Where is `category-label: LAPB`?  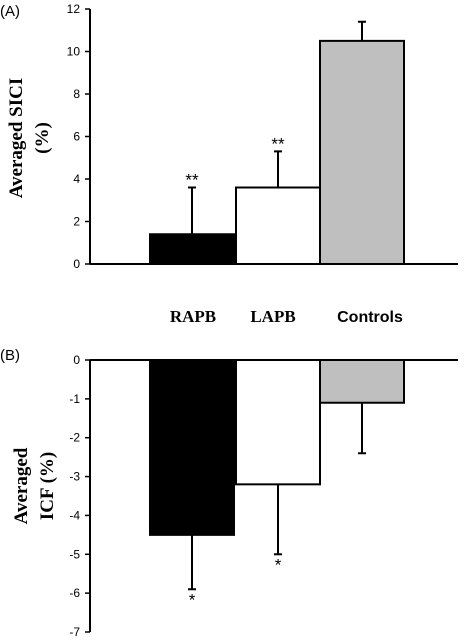
category-label: LAPB is located at coordinates (272, 316).